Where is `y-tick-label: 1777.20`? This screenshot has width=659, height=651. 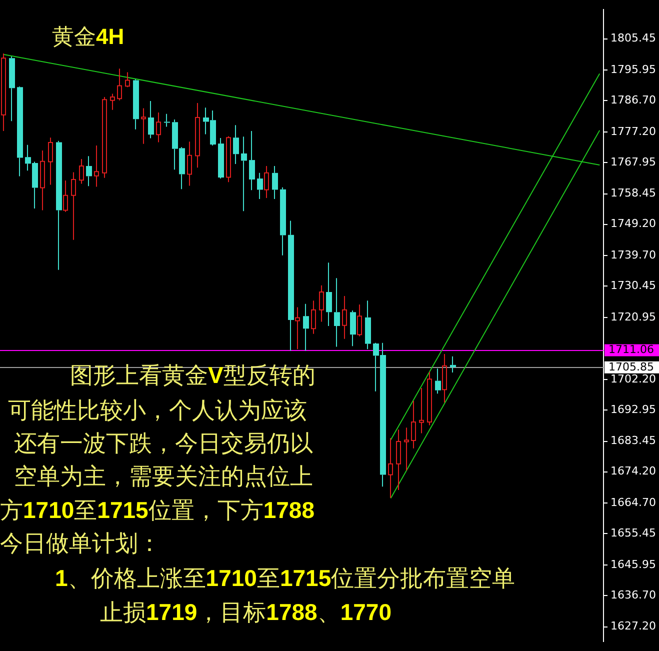
y-tick-label: 1777.20 is located at coordinates (633, 131).